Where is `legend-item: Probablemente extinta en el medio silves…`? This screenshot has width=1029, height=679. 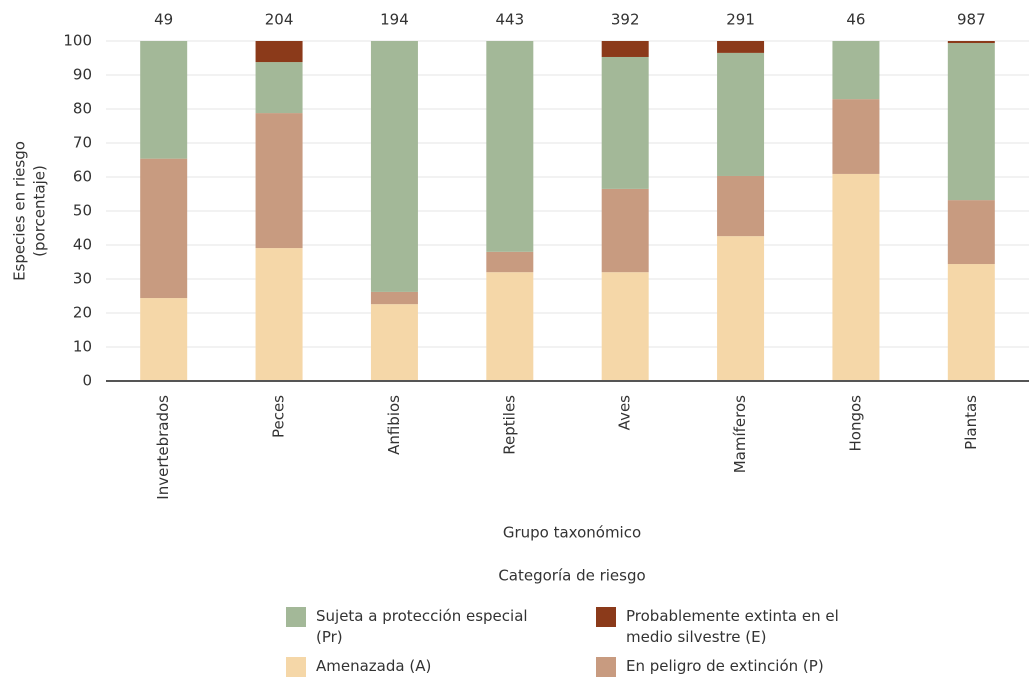
legend-item: Probablemente extinta en el medio silves… is located at coordinates (726, 627).